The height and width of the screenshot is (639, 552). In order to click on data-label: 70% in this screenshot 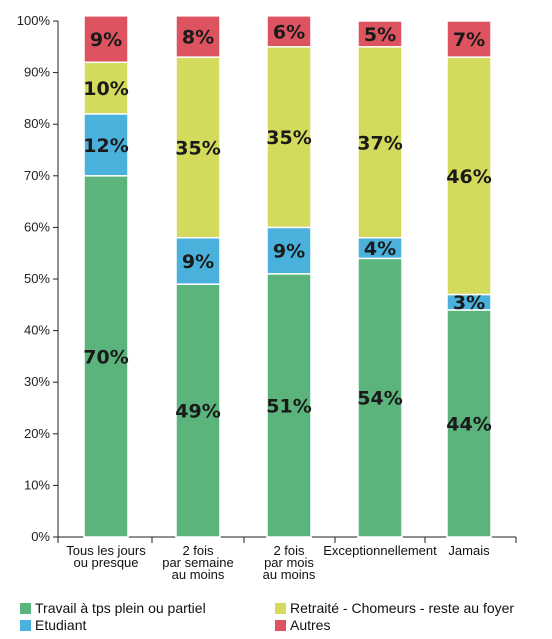, I will do `click(105, 357)`.